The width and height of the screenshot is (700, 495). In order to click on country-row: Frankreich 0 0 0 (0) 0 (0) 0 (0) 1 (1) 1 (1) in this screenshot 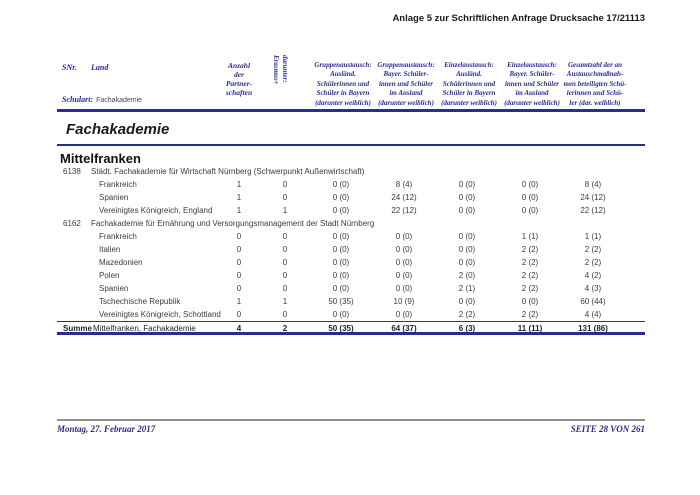, I will do `click(351, 236)`.